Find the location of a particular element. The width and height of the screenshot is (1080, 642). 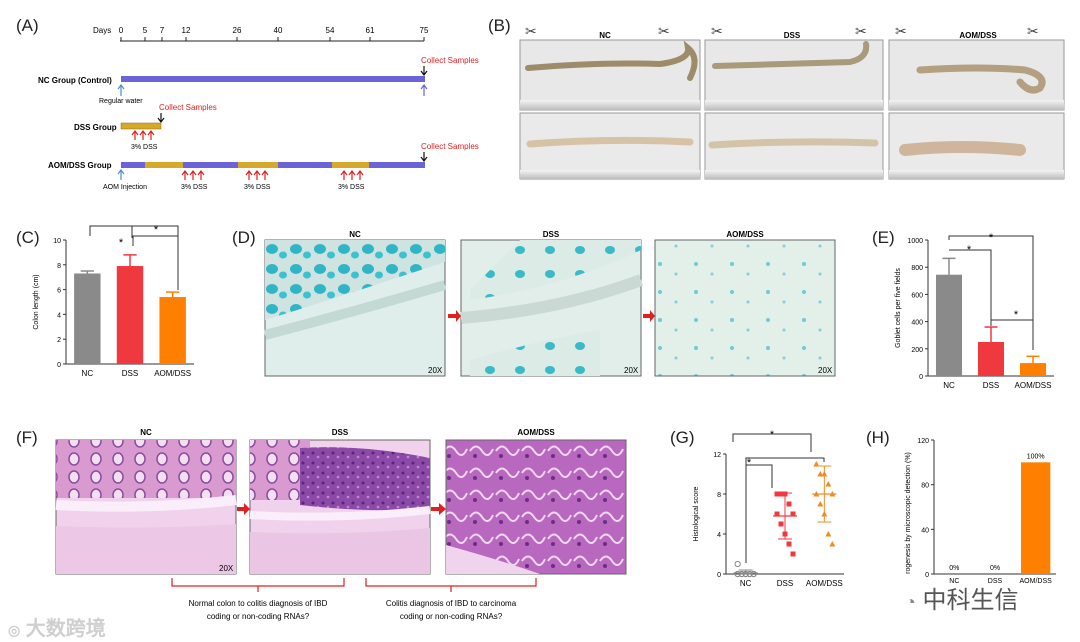

panel-d-label: (D) is located at coordinates (244, 237).